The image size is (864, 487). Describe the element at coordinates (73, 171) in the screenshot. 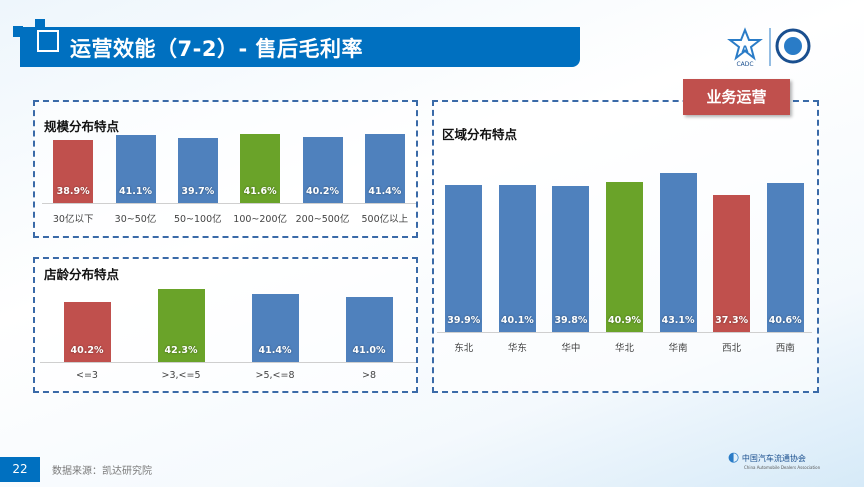

I see `bar: 38.9%` at that location.